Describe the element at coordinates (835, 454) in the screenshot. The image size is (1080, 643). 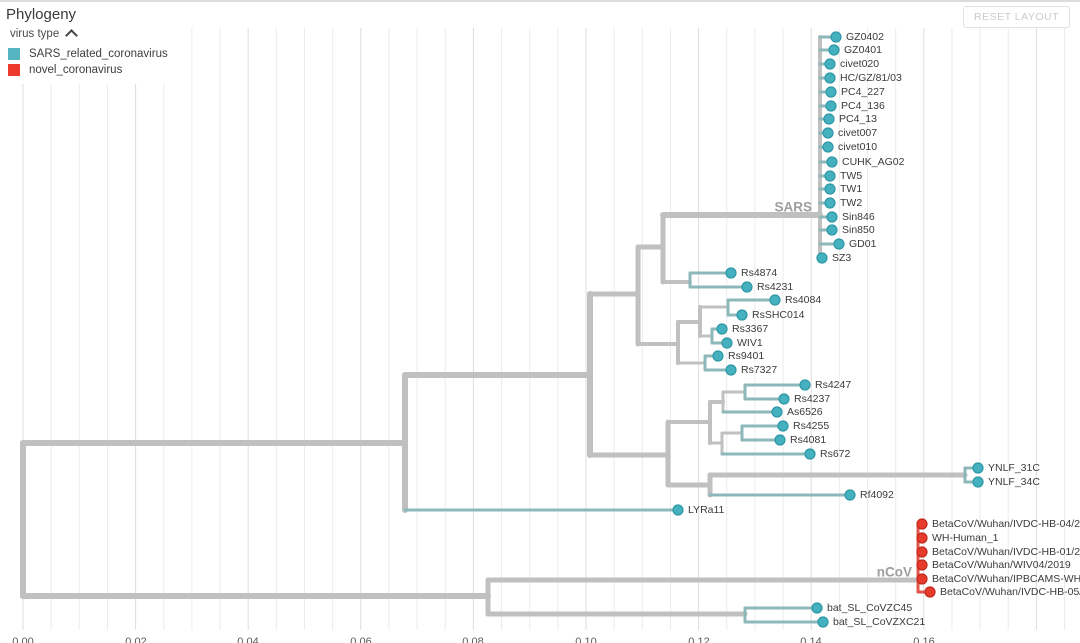
I see `leaf-label: Rs672` at that location.